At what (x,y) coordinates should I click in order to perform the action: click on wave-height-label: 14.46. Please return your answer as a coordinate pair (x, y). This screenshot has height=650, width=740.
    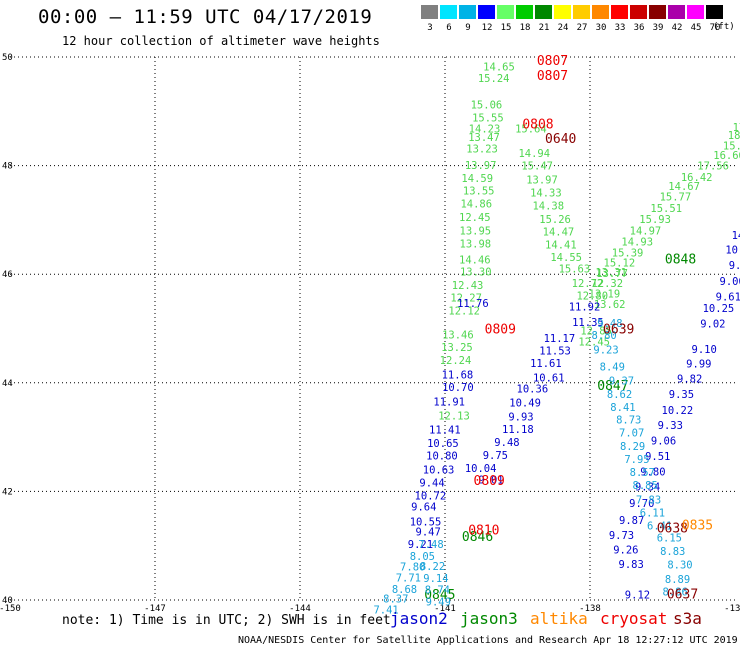
    Looking at the image, I should click on (475, 260).